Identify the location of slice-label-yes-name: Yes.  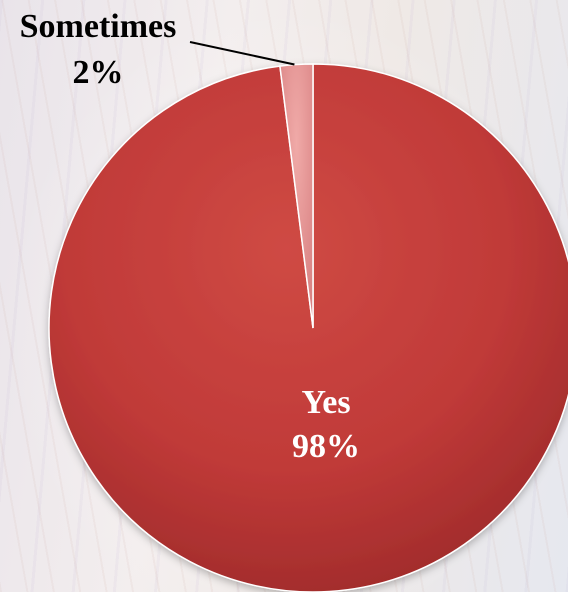
(325, 402).